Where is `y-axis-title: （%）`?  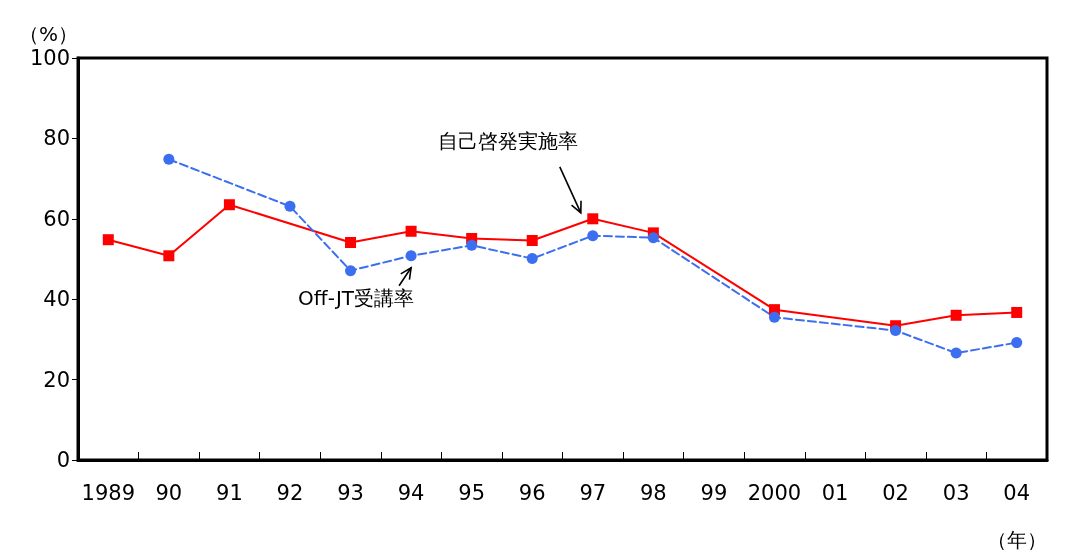
y-axis-title: （%） is located at coordinates (48, 34).